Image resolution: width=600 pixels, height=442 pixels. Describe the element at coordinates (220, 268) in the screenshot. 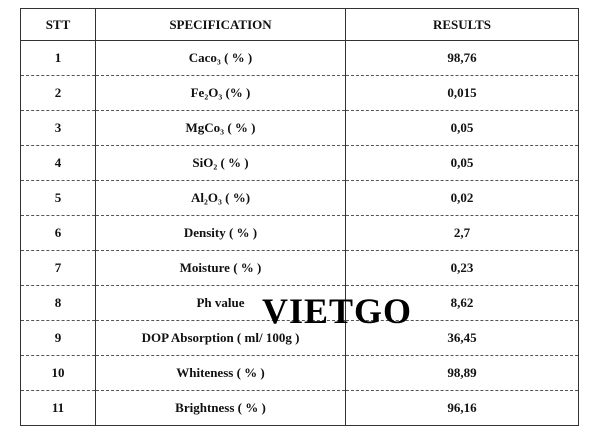

I see `table-cell: Moisture ( % )` at that location.